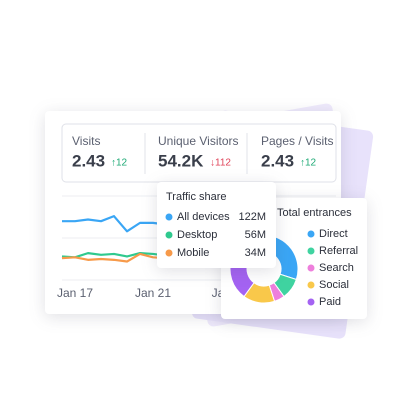 The width and height of the screenshot is (418, 419). What do you see at coordinates (181, 160) in the screenshot?
I see `metric-value: 54.2K` at bounding box center [181, 160].